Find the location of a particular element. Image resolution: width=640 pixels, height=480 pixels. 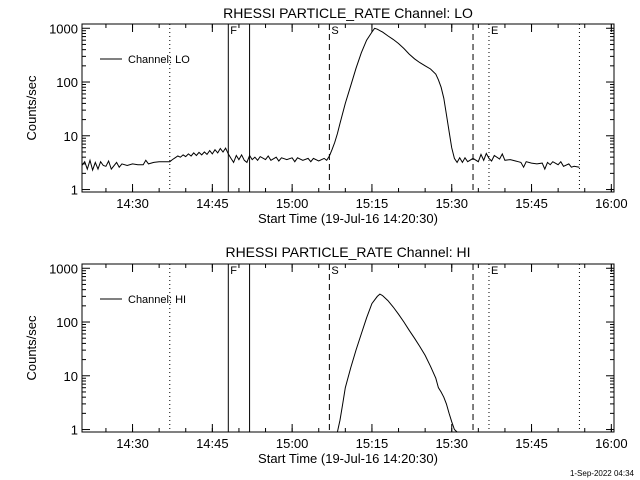

chart-title: RHESSI PARTICLE_RATE Channel: HI is located at coordinates (347, 252).